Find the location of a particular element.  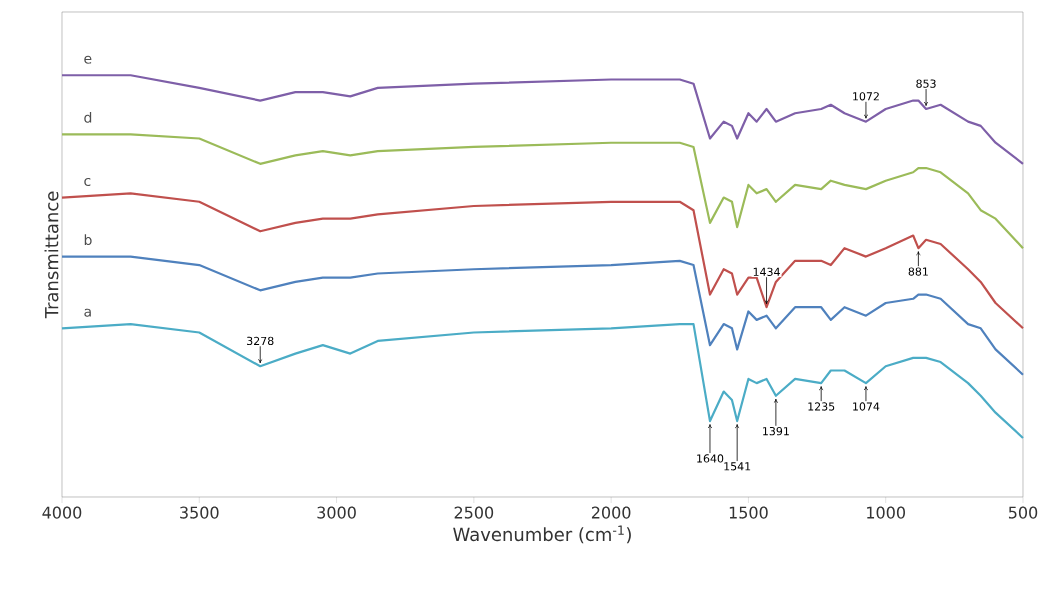

y-axis-title: Transmittance is located at coordinates (51, 255).